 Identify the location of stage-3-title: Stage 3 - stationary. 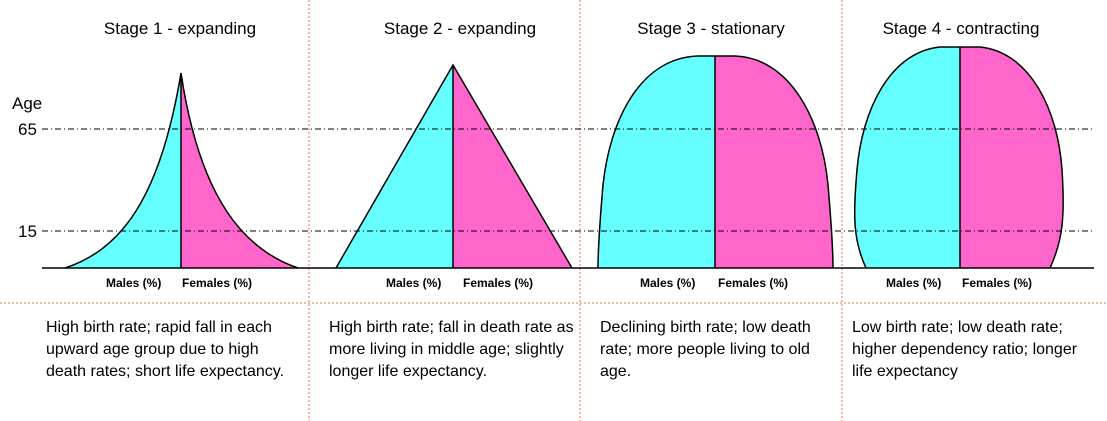
(711, 28).